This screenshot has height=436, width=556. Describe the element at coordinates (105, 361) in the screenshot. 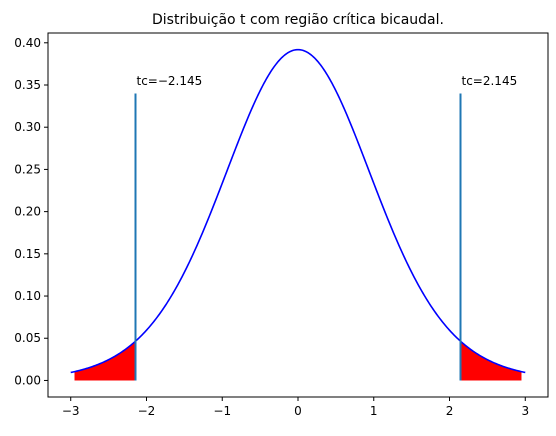

I see `critical-region-left` at that location.